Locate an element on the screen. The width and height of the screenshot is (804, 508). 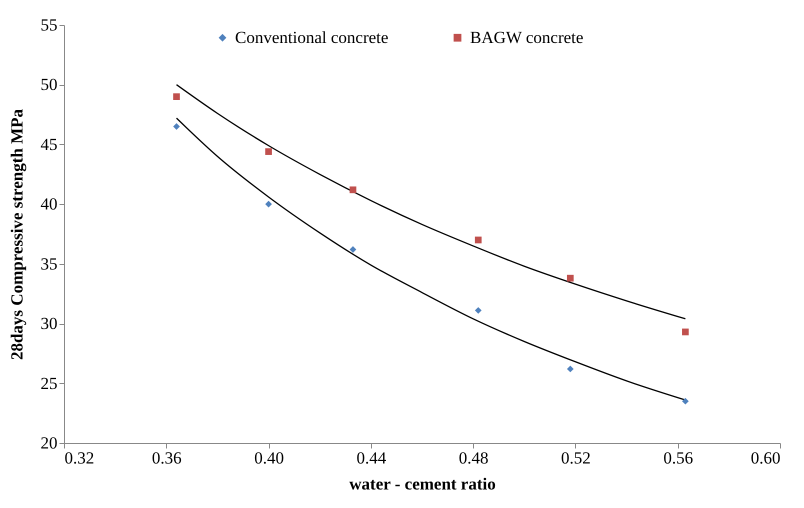
x-tick-label: 0.56 is located at coordinates (678, 458).